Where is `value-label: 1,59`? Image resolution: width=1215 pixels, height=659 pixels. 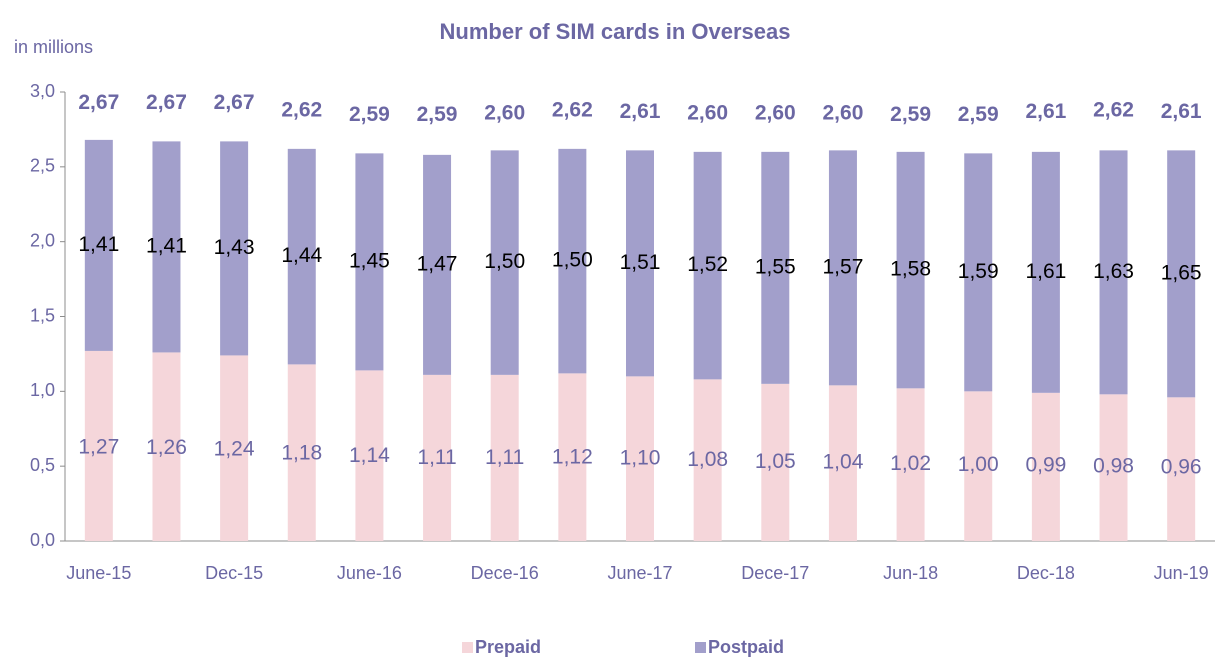
value-label: 1,59 is located at coordinates (978, 271).